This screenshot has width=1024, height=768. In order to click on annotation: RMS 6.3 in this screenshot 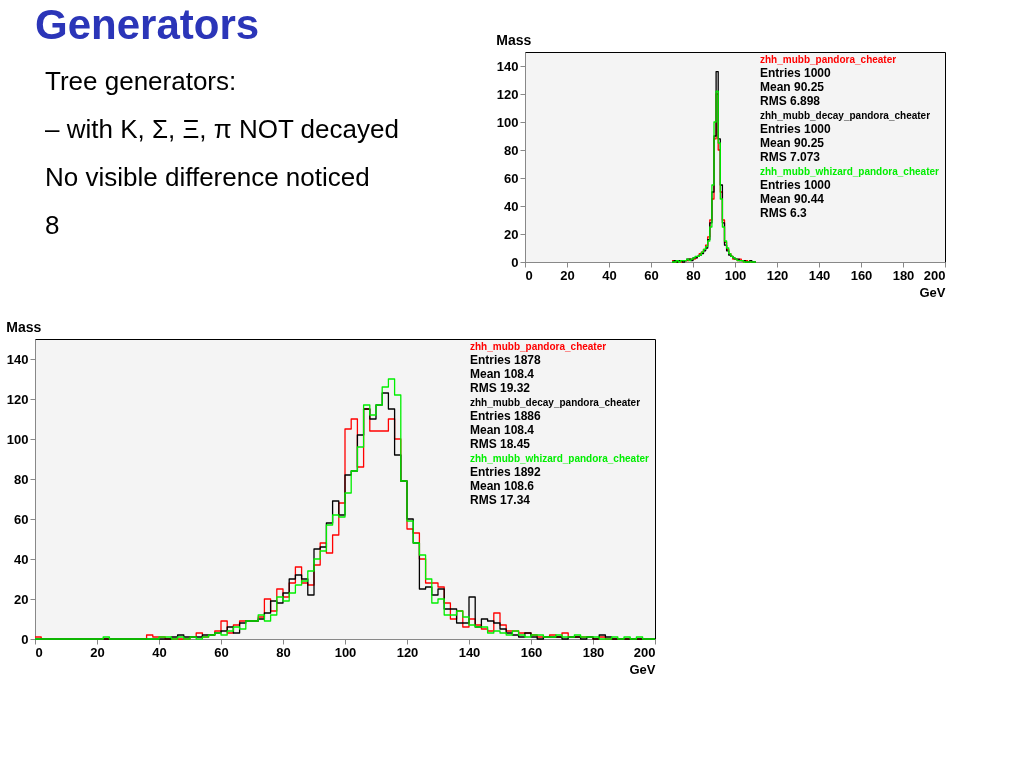, I will do `click(784, 213)`.